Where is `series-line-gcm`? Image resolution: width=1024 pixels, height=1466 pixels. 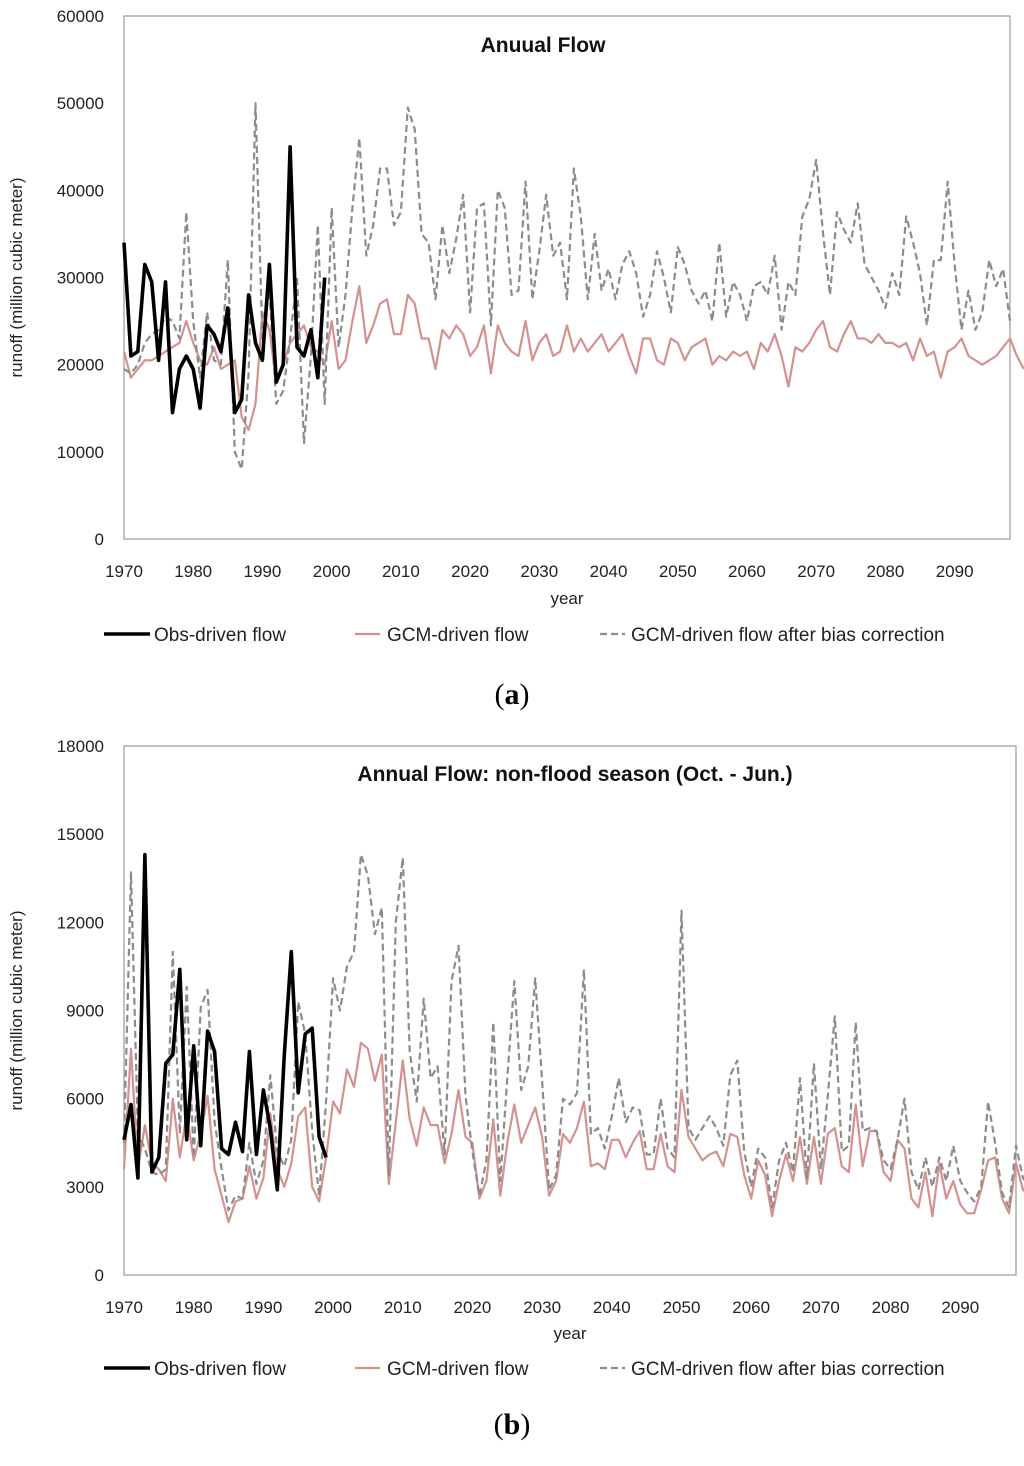 series-line-gcm is located at coordinates (573, 358).